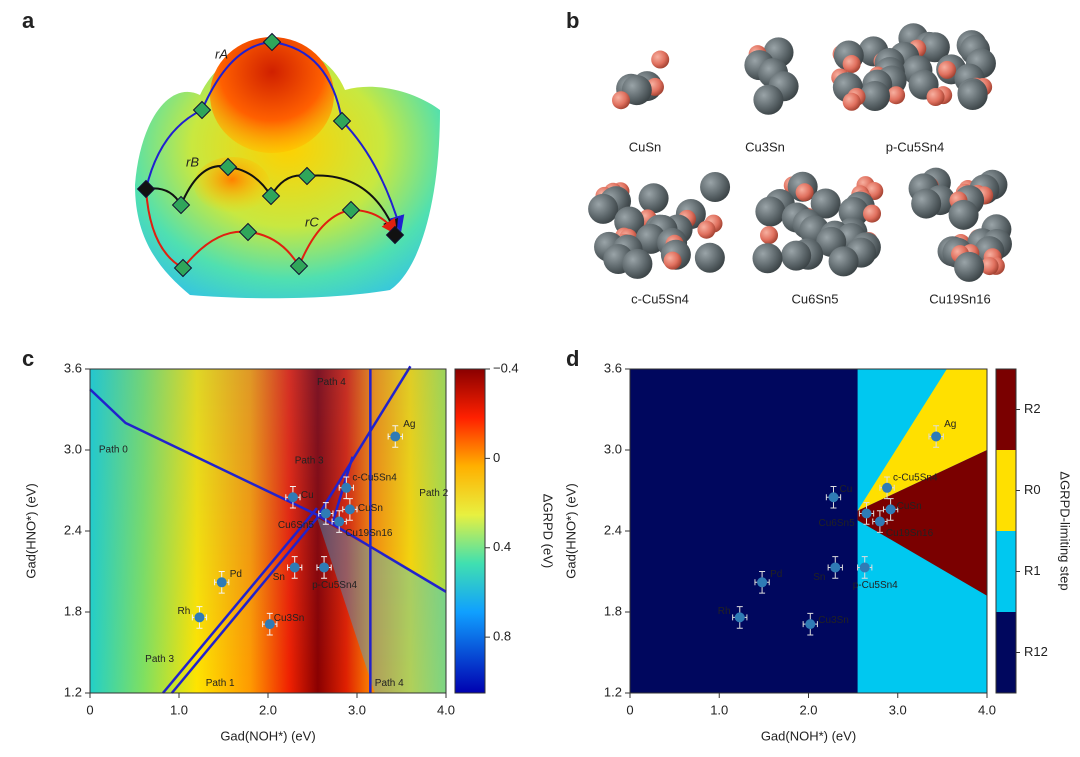 The width and height of the screenshot is (1080, 757). I want to click on panel-label: d, so click(572, 358).